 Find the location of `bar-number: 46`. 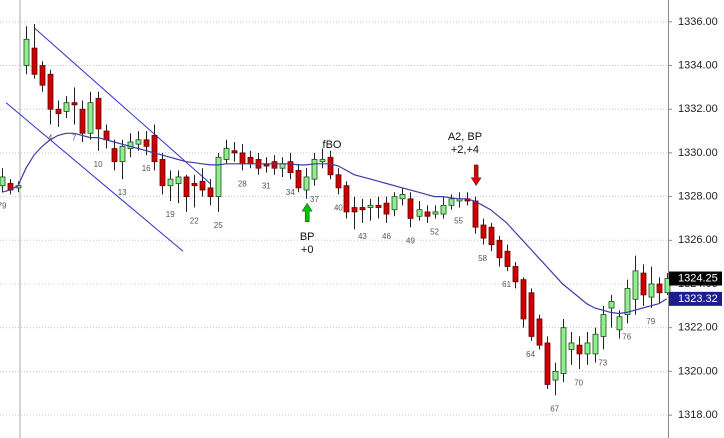

bar-number: 46 is located at coordinates (386, 236).